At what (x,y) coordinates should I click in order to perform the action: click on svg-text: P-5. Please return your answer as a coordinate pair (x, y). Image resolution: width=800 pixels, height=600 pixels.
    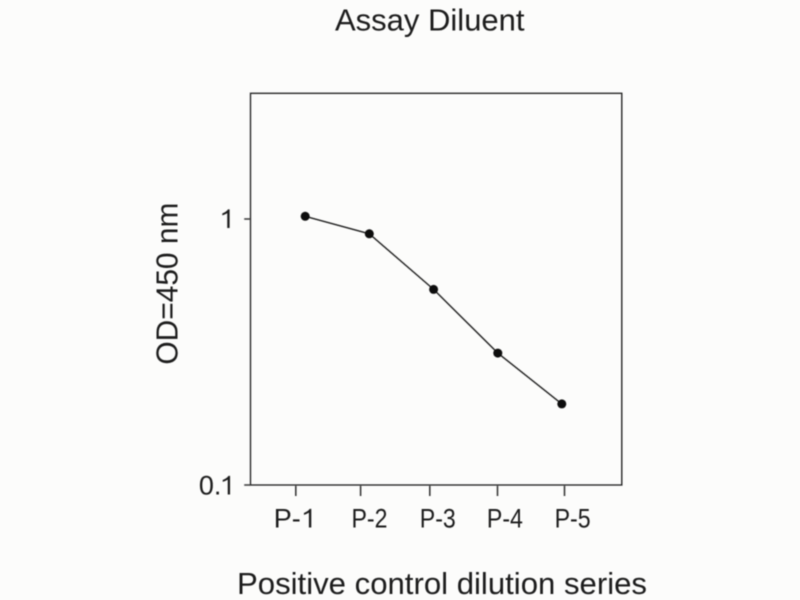
    Looking at the image, I should click on (573, 519).